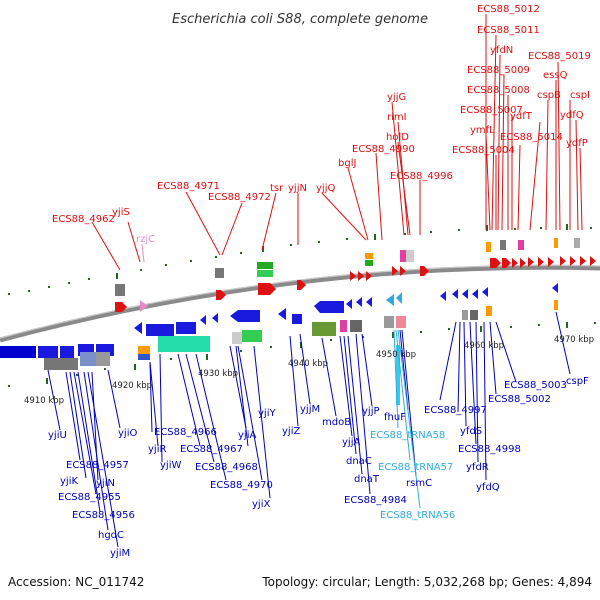 This screenshot has width=600, height=600. Describe the element at coordinates (555, 75) in the screenshot. I see `gene-label-essQ: essQ` at that location.